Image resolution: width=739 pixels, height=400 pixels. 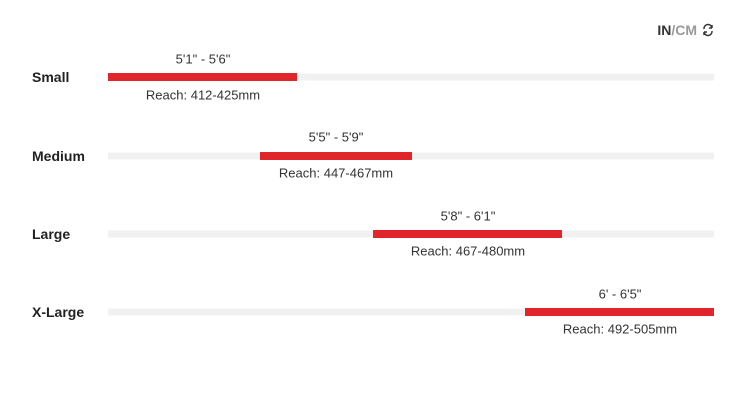 I want to click on unit-active: IN, so click(x=664, y=30).